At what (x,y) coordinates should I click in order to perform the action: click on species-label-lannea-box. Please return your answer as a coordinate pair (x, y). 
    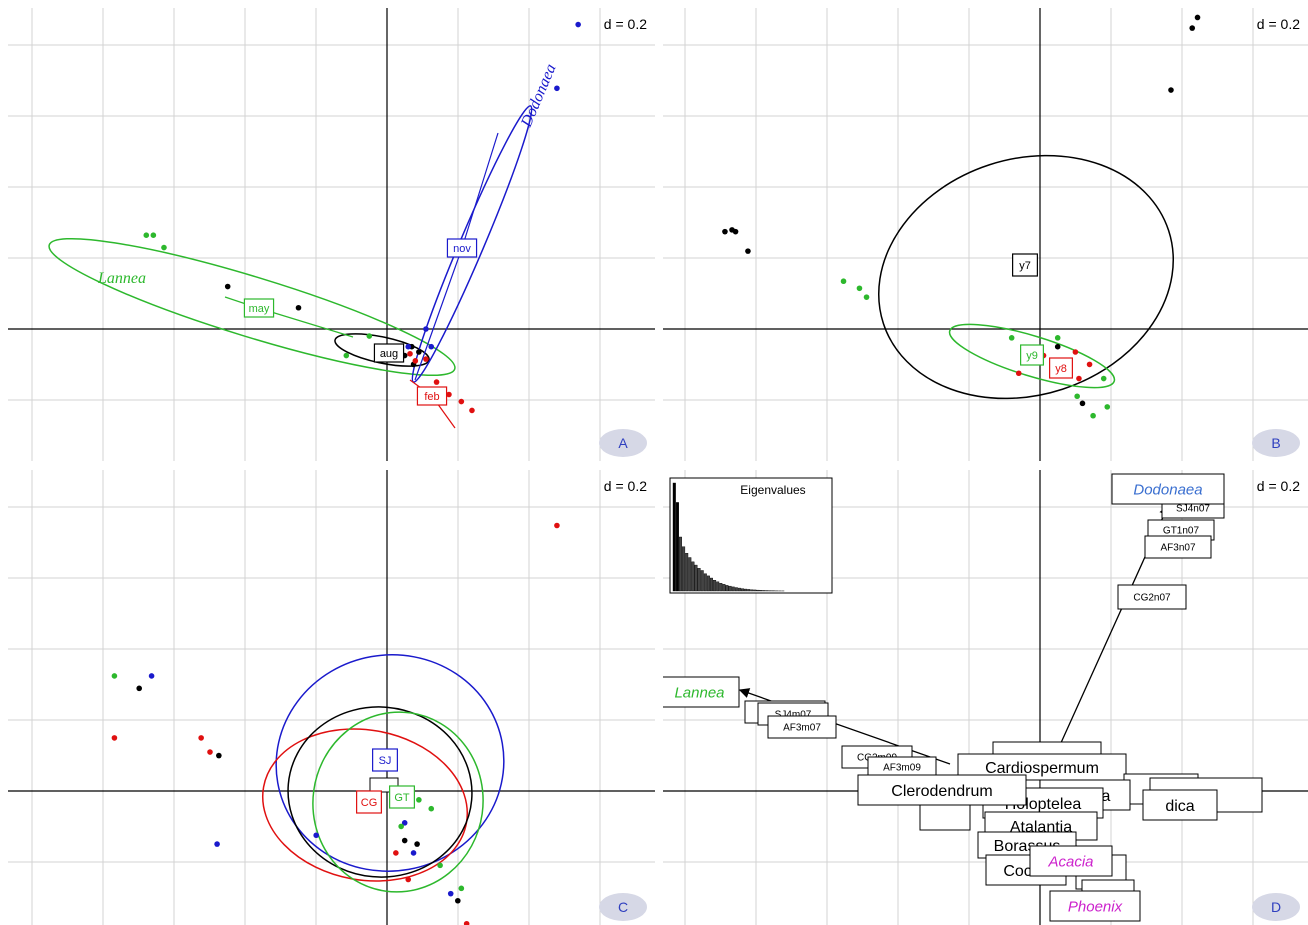
    Looking at the image, I should click on (701, 692).